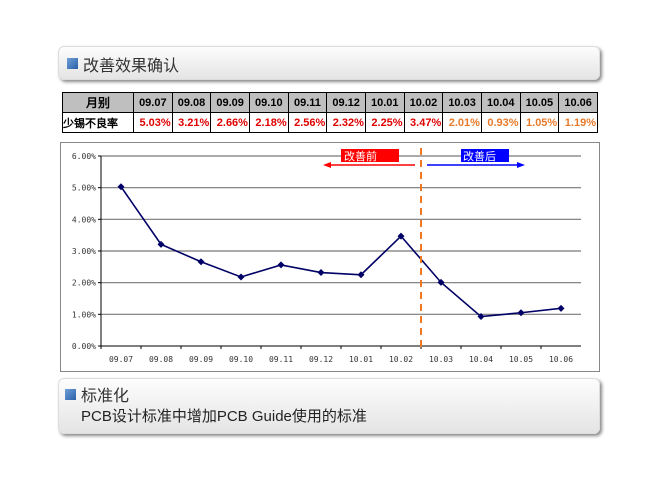 This screenshot has height=495, width=660. I want to click on rate-cell: 1.19%, so click(578, 122).